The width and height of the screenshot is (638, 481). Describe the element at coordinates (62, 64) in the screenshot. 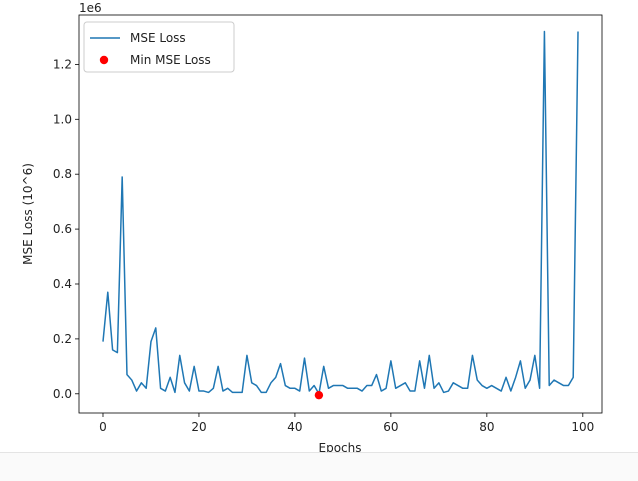

I see `y-tick-label: 1.2` at that location.